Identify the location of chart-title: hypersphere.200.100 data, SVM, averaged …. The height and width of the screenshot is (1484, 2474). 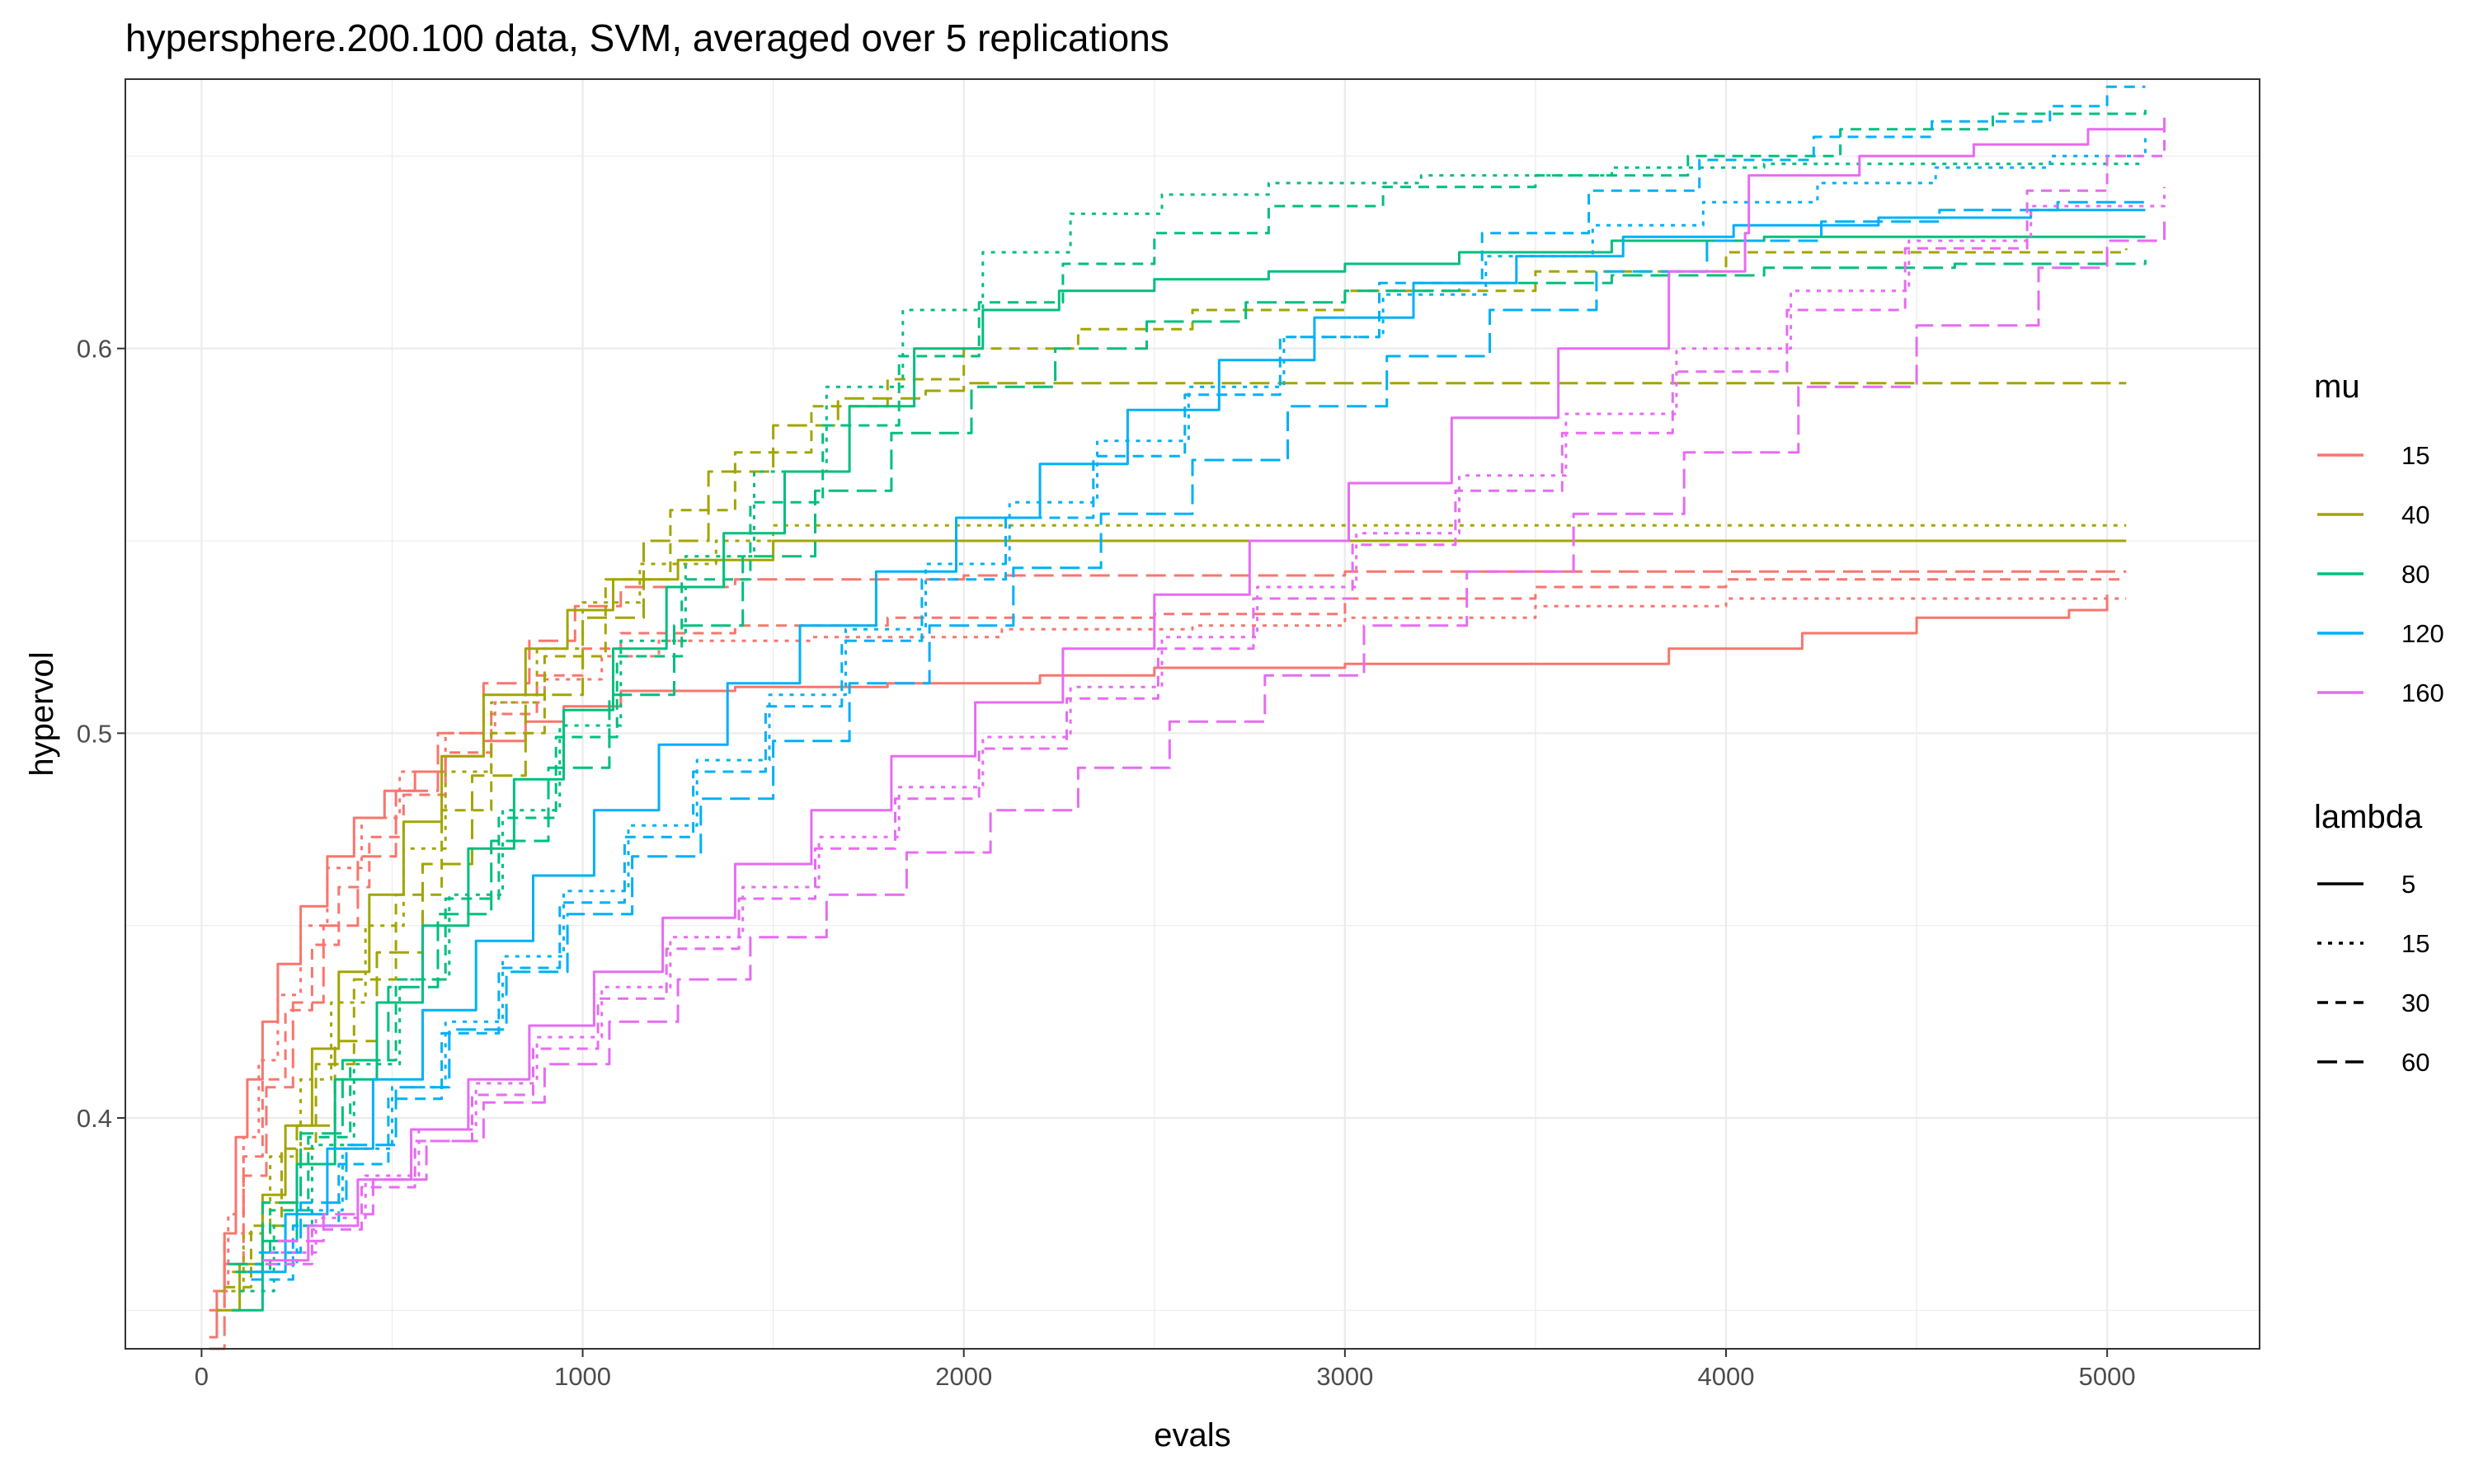
(647, 37).